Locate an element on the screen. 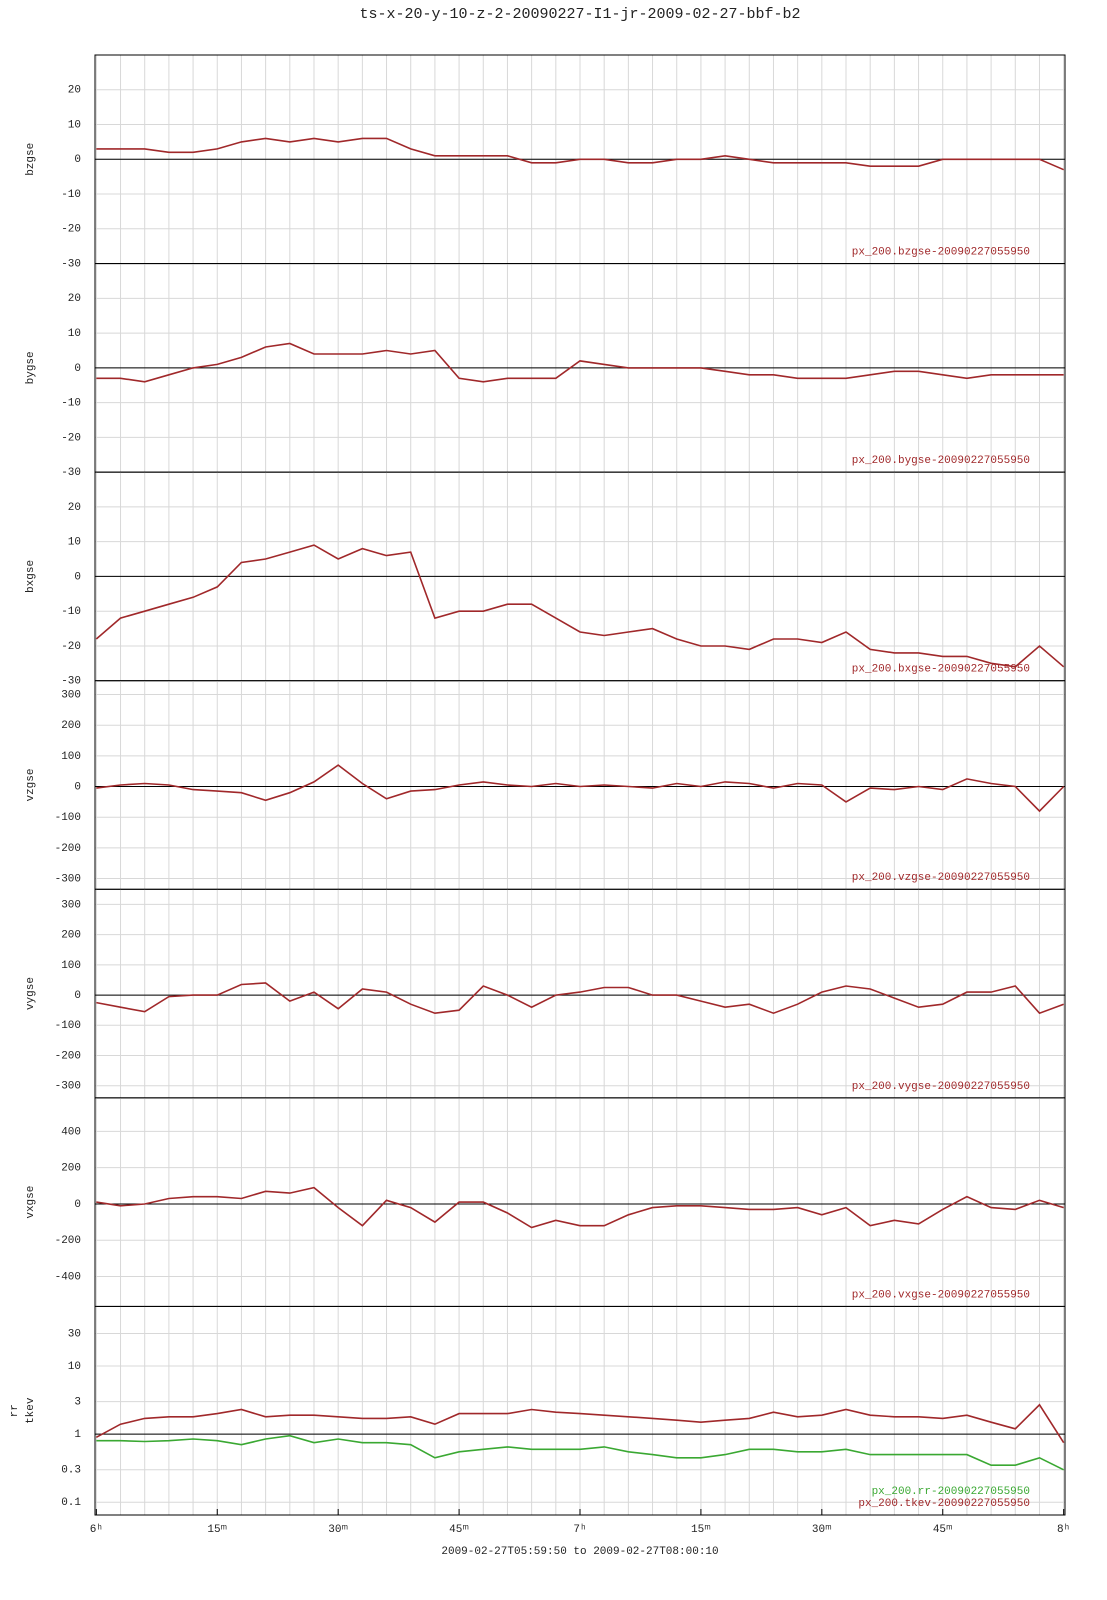 The height and width of the screenshot is (1600, 1107). y-tick-label: 0.1 is located at coordinates (71, 1503).